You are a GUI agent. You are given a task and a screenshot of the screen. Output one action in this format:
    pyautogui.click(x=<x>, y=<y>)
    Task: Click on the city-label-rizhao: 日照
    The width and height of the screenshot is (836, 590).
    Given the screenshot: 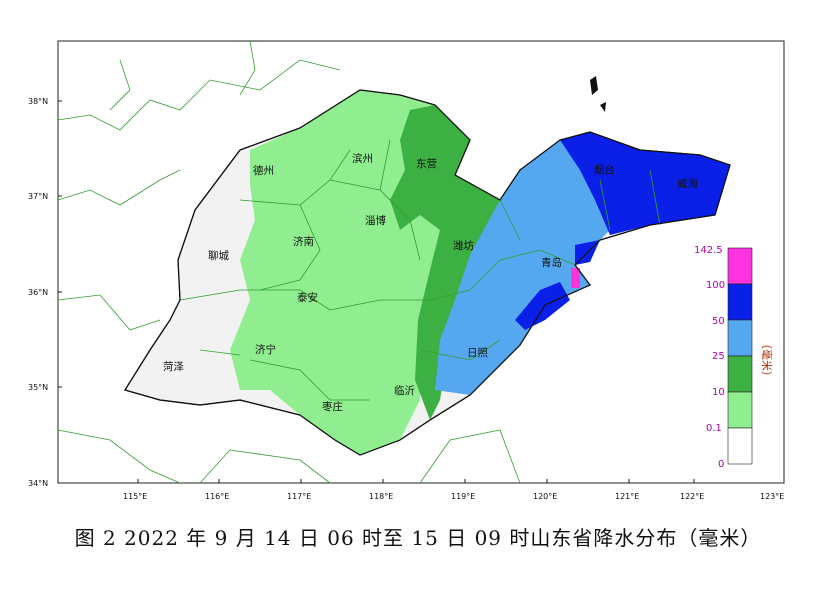 What is the action you would take?
    pyautogui.click(x=477, y=353)
    